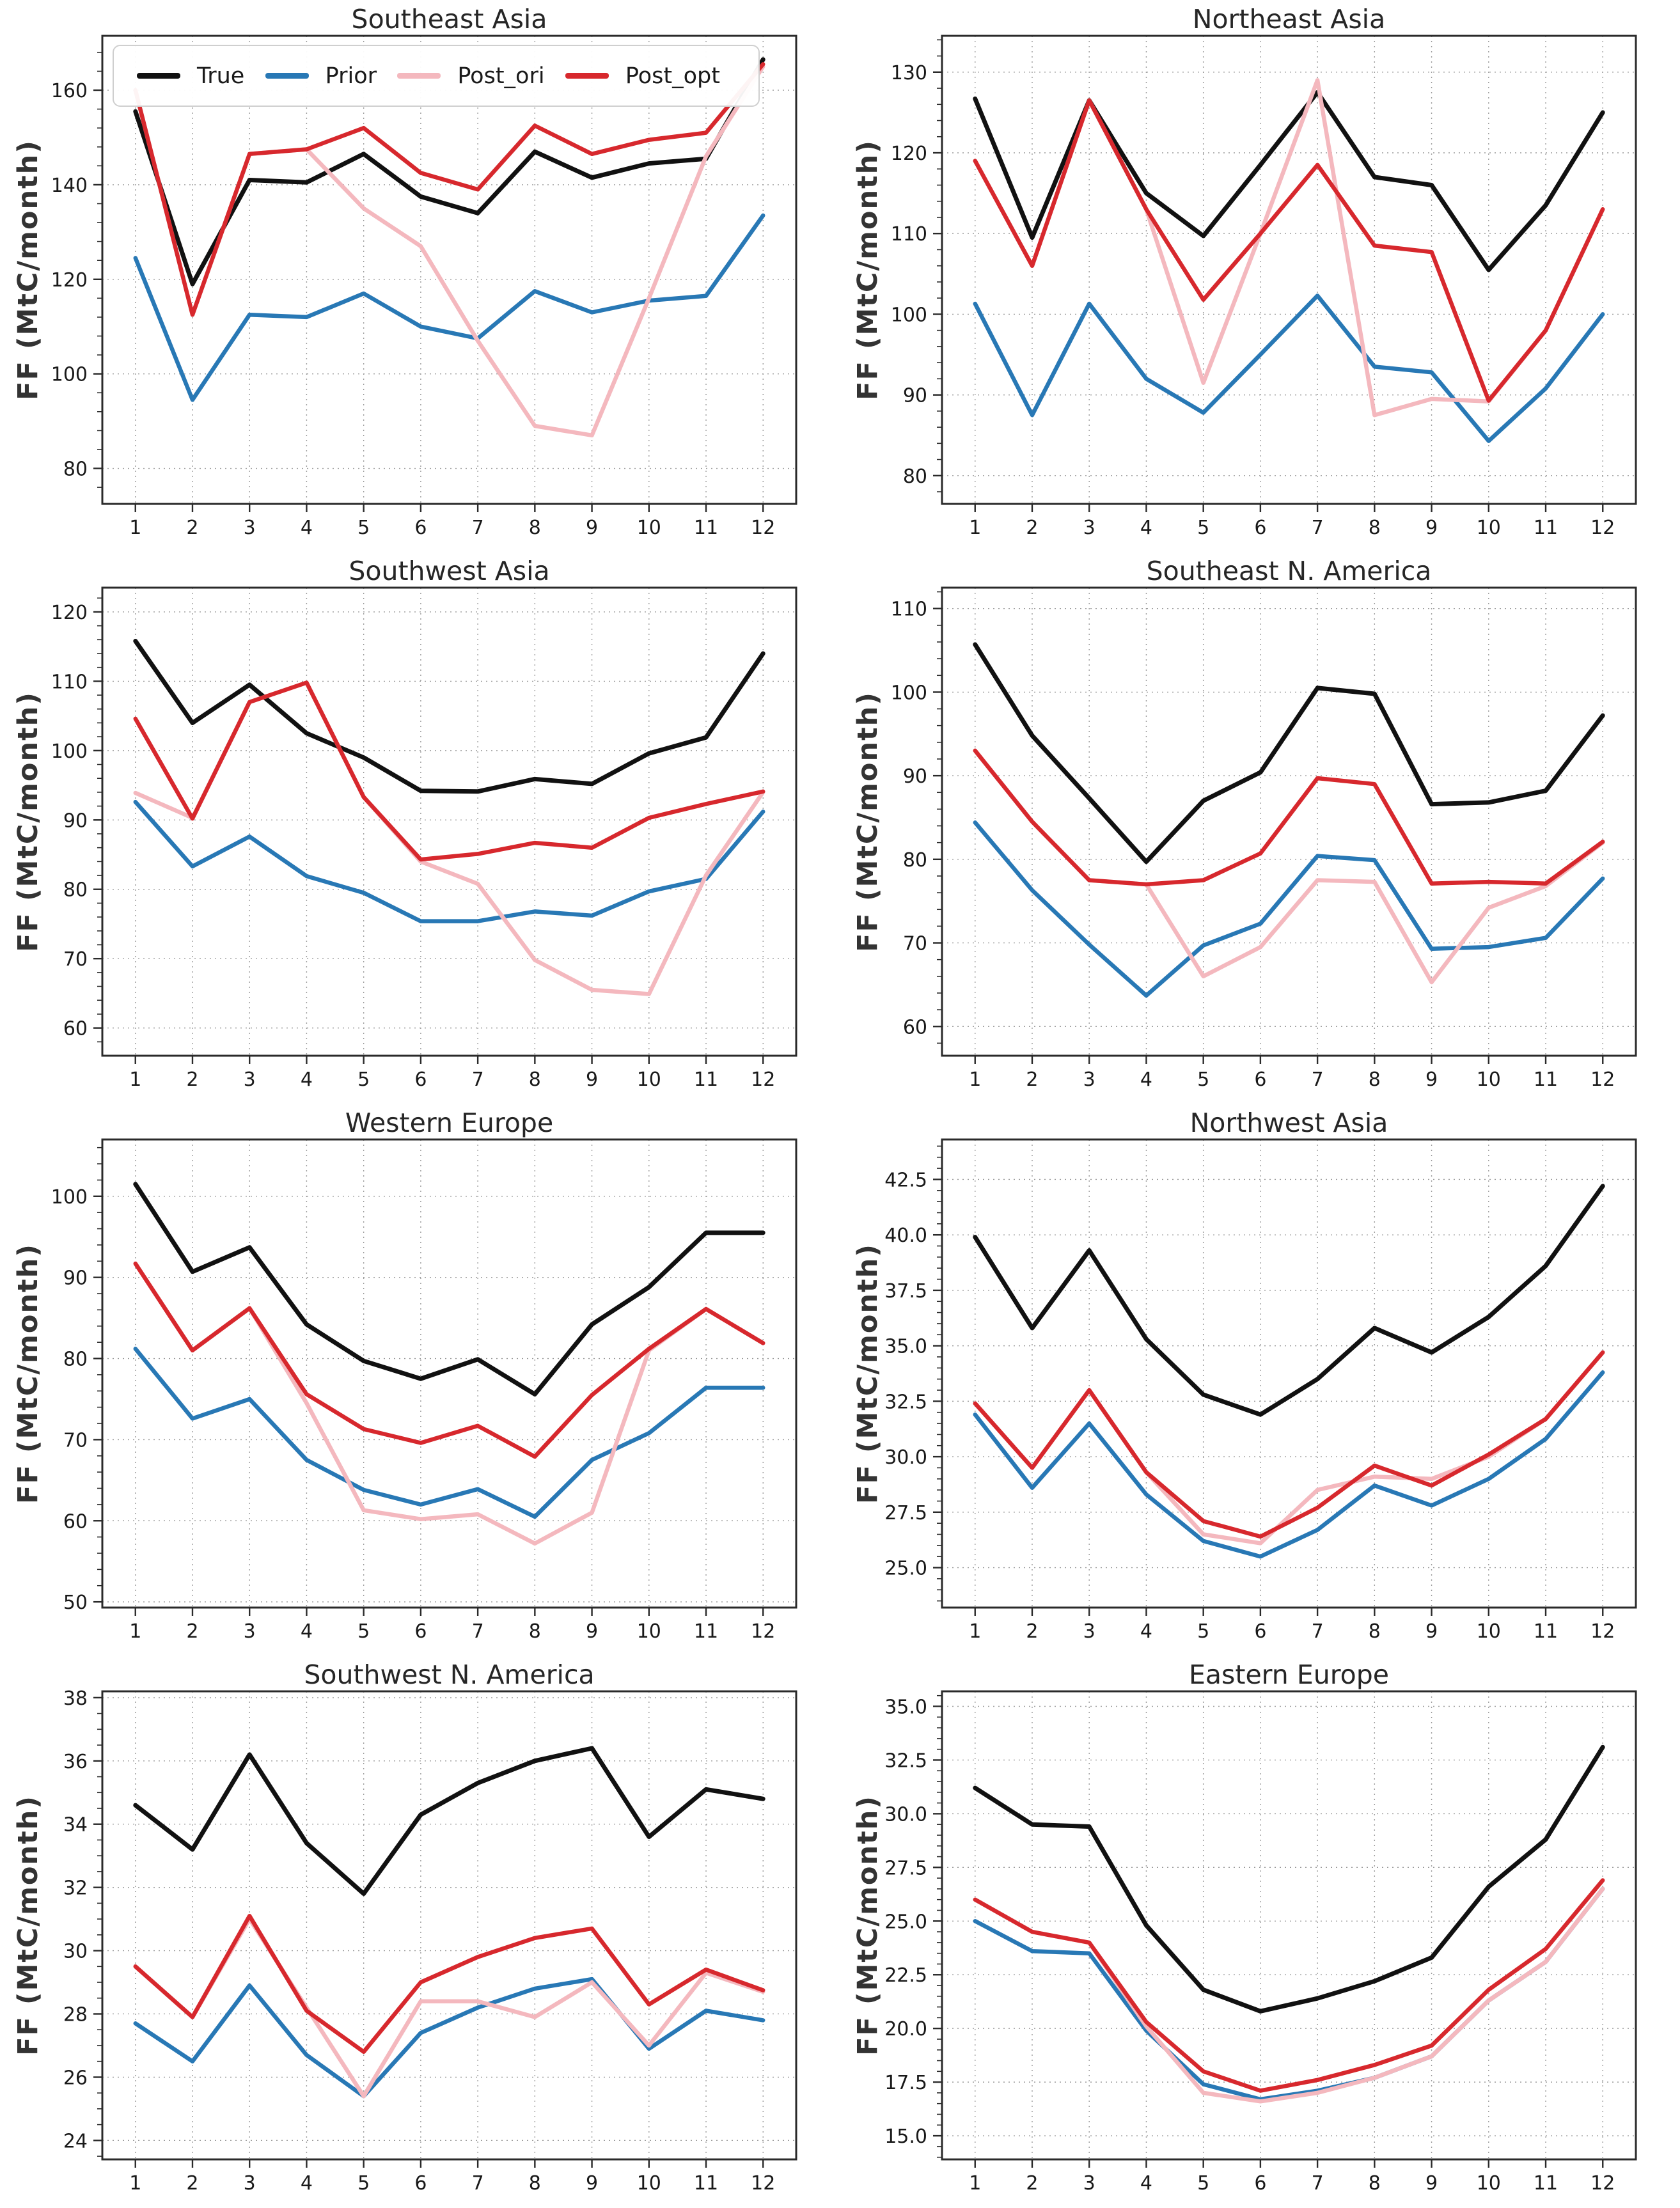  I want to click on svg-text: 50, so click(75, 1603).